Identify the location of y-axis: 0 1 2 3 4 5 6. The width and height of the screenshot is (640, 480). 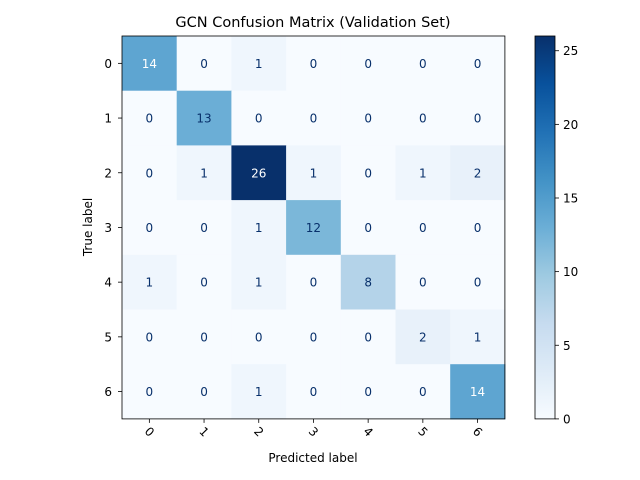
(113, 228).